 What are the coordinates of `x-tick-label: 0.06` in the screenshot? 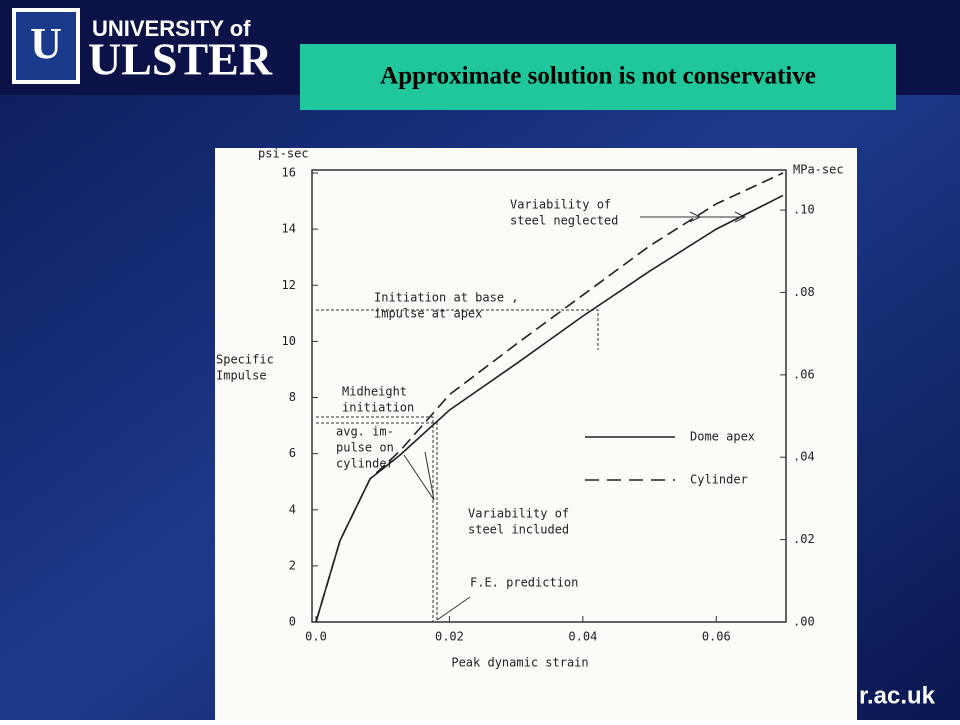 It's located at (716, 637).